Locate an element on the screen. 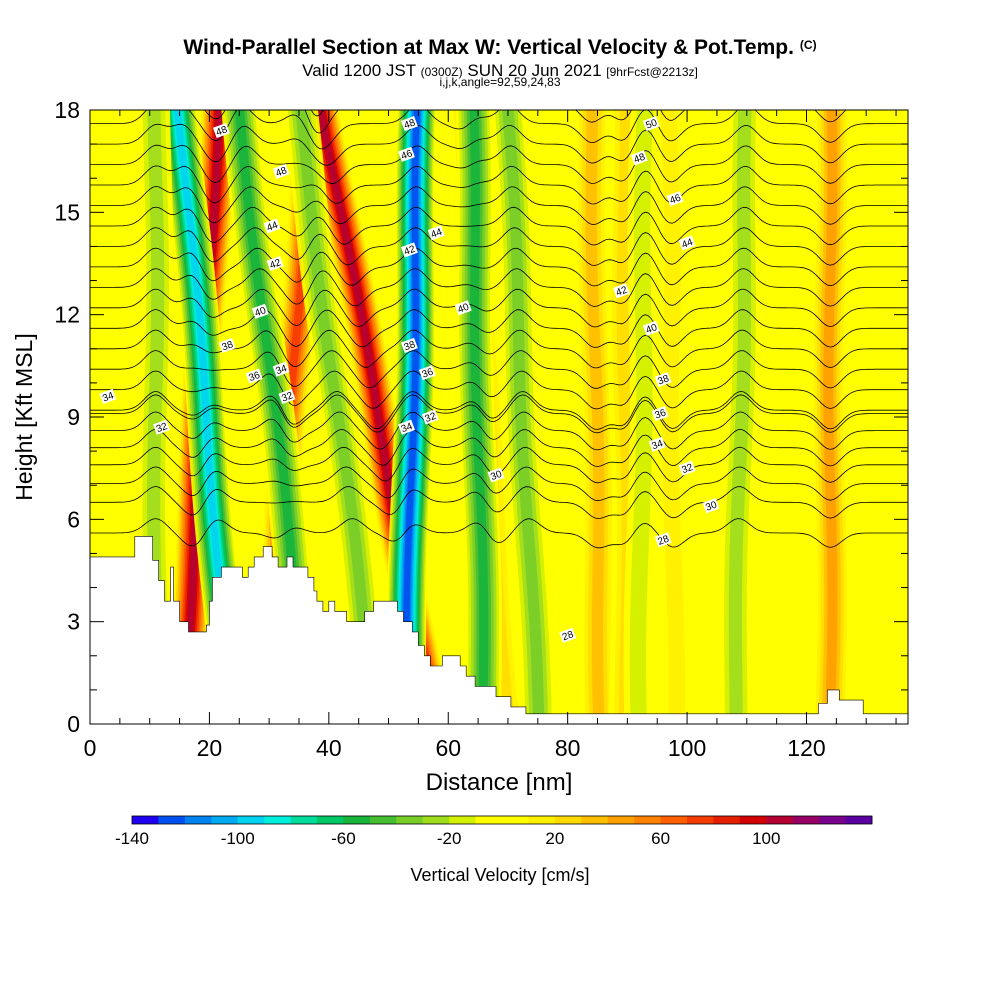 This screenshot has height=1000, width=1000. contour-label: 42 is located at coordinates (409, 250).